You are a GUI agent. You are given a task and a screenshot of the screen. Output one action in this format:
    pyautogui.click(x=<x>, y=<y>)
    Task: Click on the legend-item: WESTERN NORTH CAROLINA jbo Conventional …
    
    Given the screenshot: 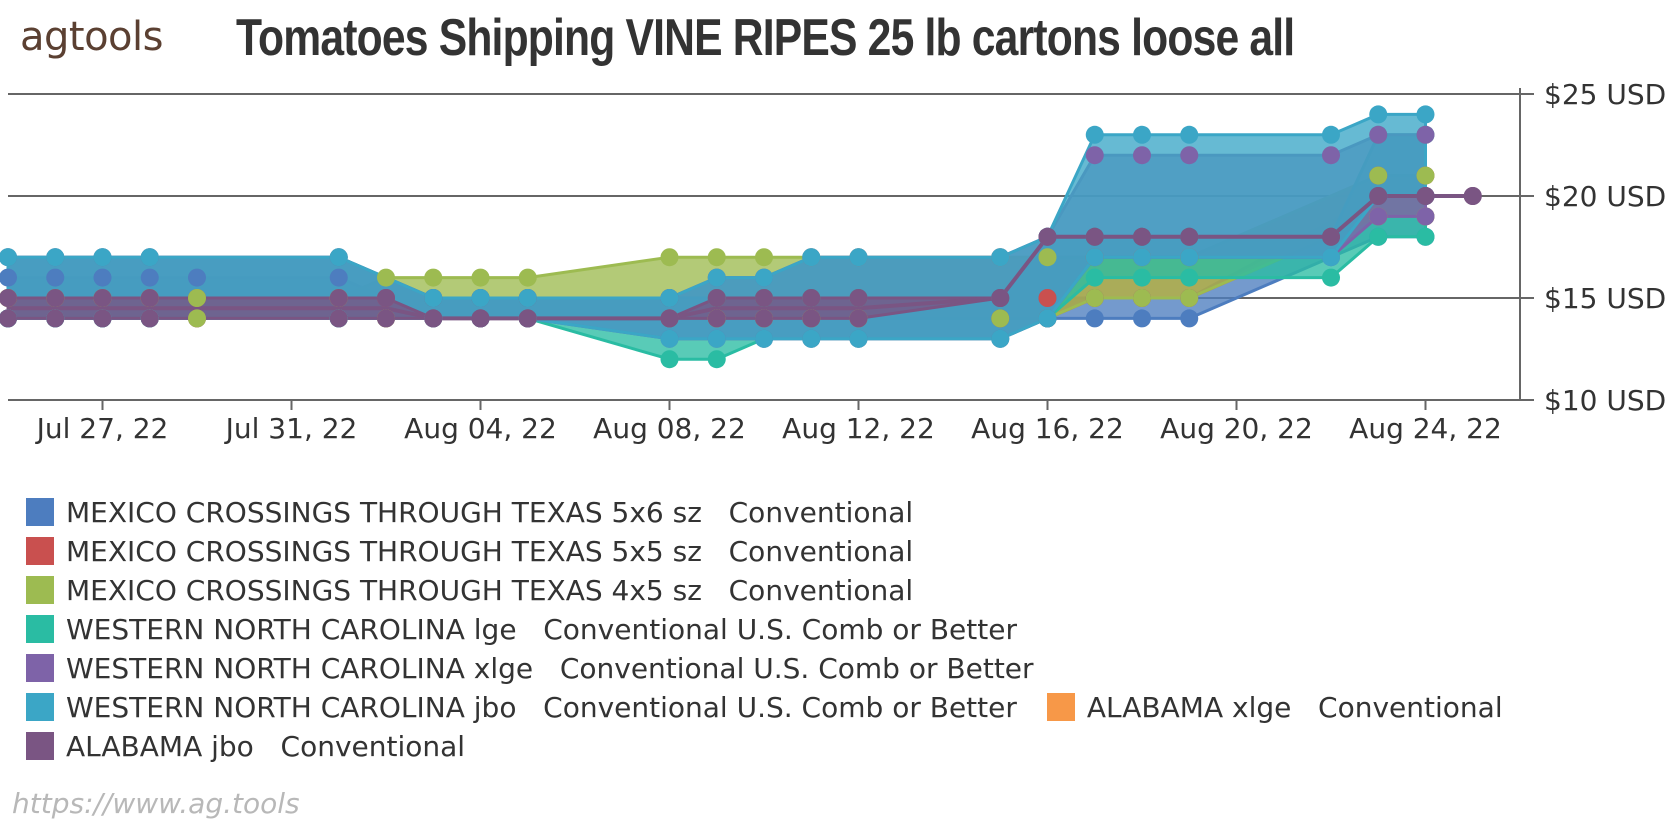 What is the action you would take?
    pyautogui.click(x=521, y=707)
    